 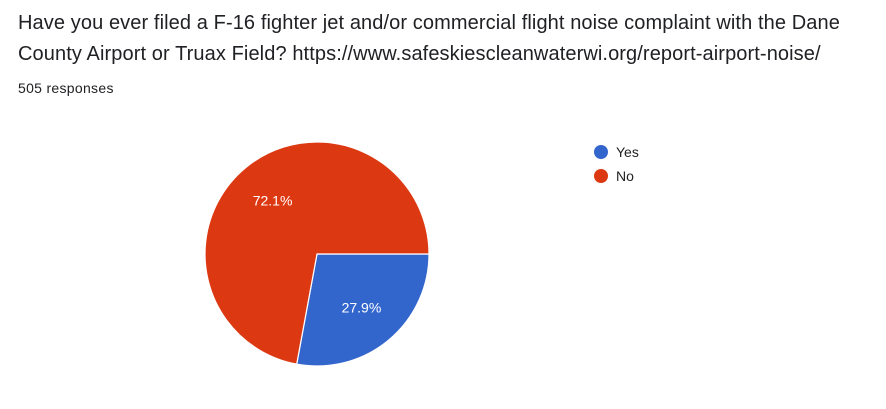 What do you see at coordinates (273, 201) in the screenshot?
I see `pie-label-no: 72.1%` at bounding box center [273, 201].